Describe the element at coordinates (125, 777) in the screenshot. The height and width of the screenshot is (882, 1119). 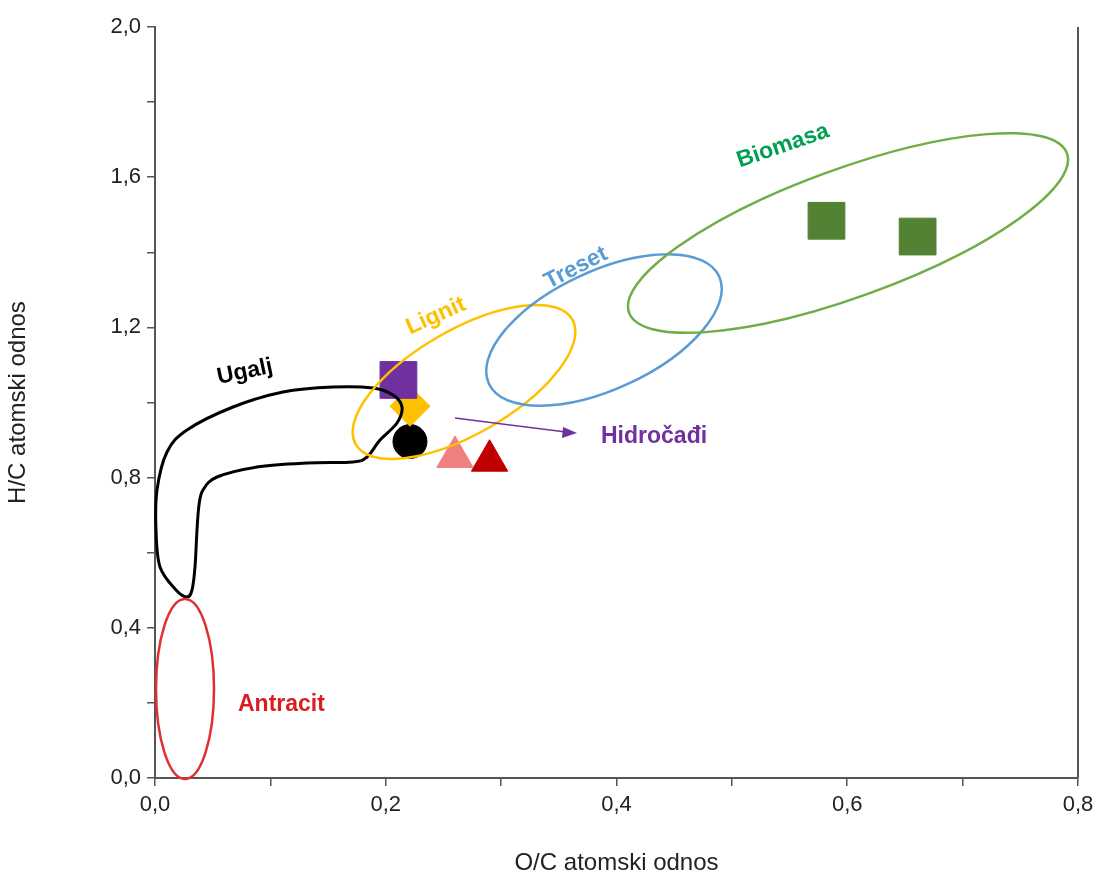
I see `y-tick-label: 0,0` at that location.